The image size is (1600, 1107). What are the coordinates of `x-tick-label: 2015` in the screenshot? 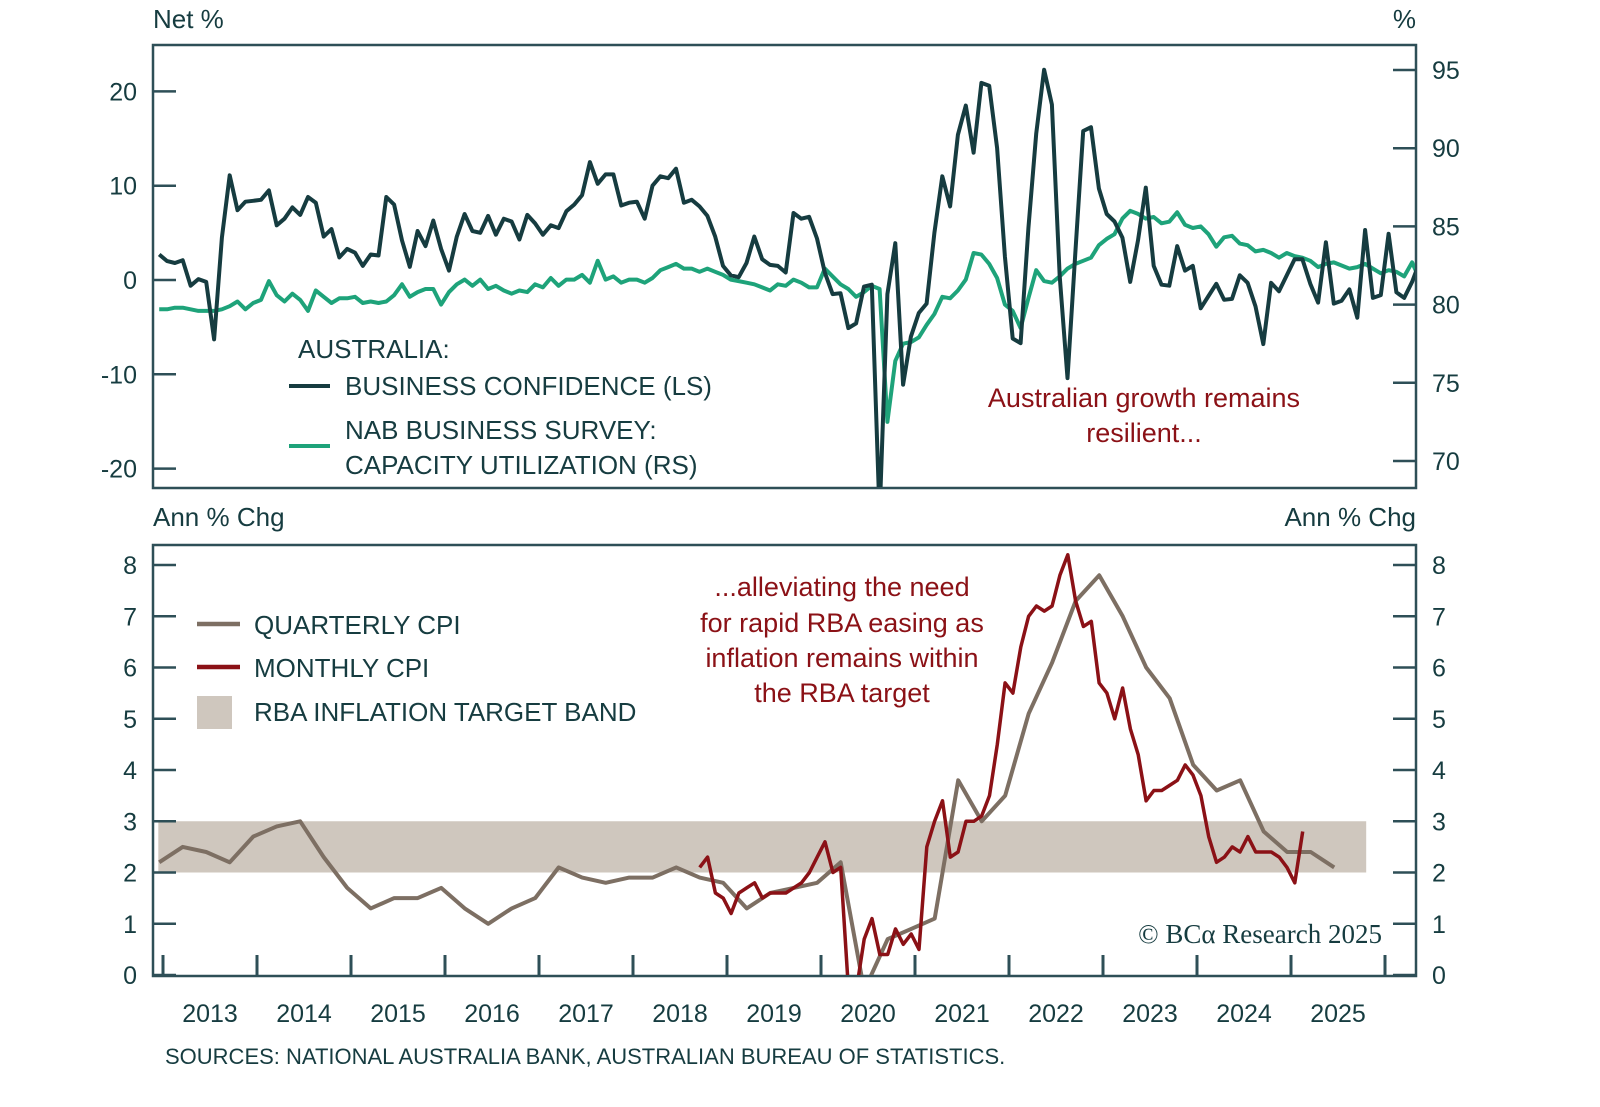 It's located at (398, 1014).